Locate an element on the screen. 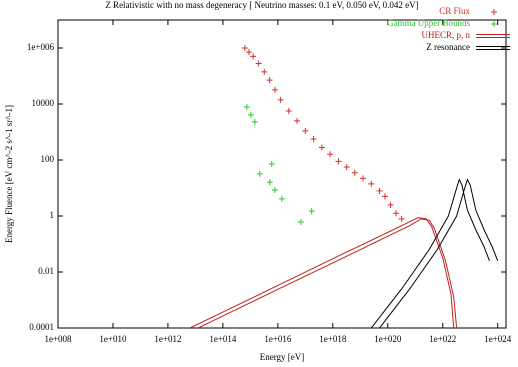 This screenshot has height=367, width=518. x-tick-label: 1e+012 is located at coordinates (167, 339).